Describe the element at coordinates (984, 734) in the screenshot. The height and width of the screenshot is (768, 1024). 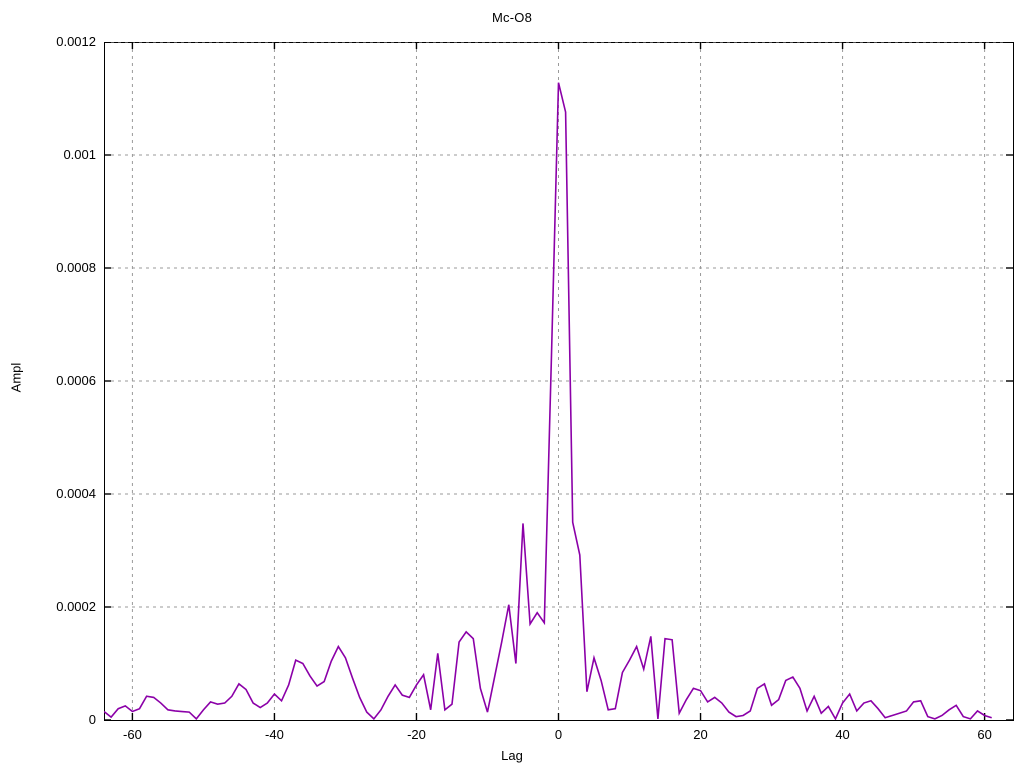
I see `x-tick-label: 60` at that location.